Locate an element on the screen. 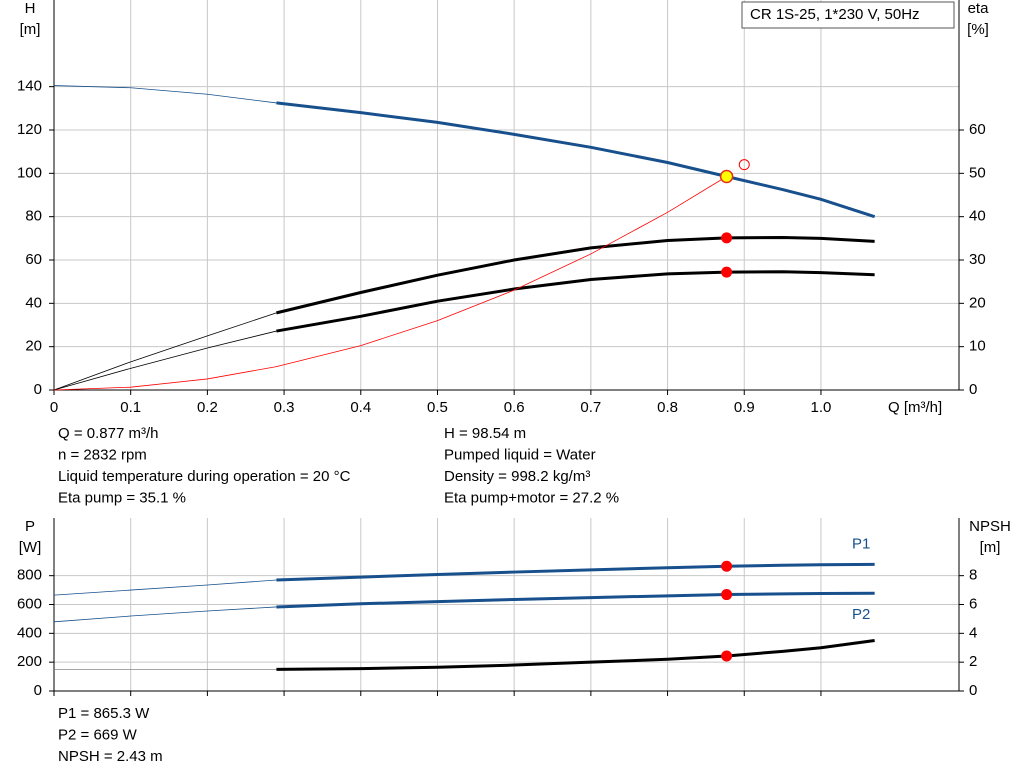  info-text: Density = 998.2 kg/m³ is located at coordinates (517, 476).